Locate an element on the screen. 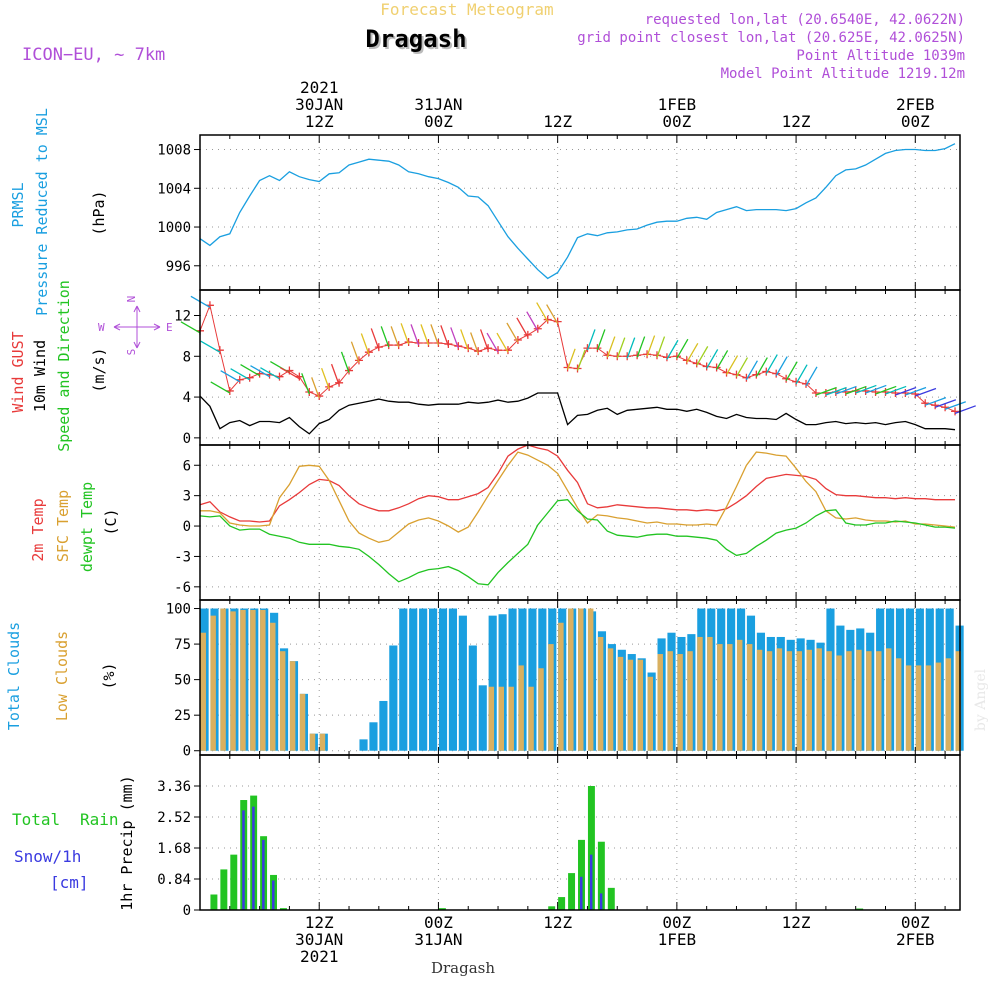  sfc-temp-label: SFC Temp is located at coordinates (63, 526).